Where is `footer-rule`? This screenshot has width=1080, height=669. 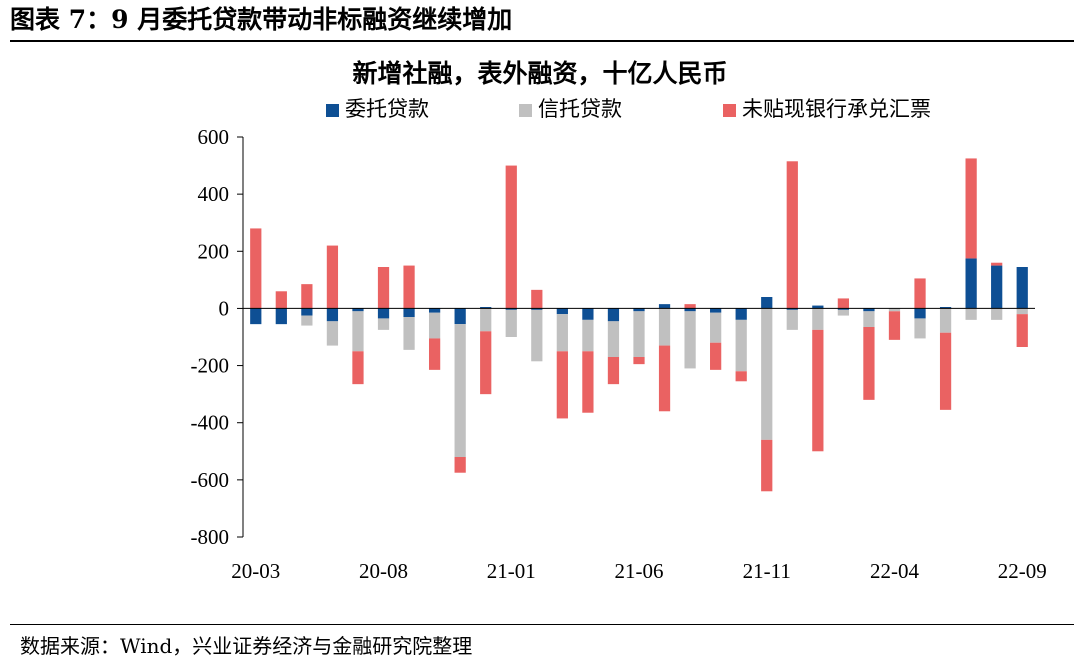
footer-rule is located at coordinates (542, 624).